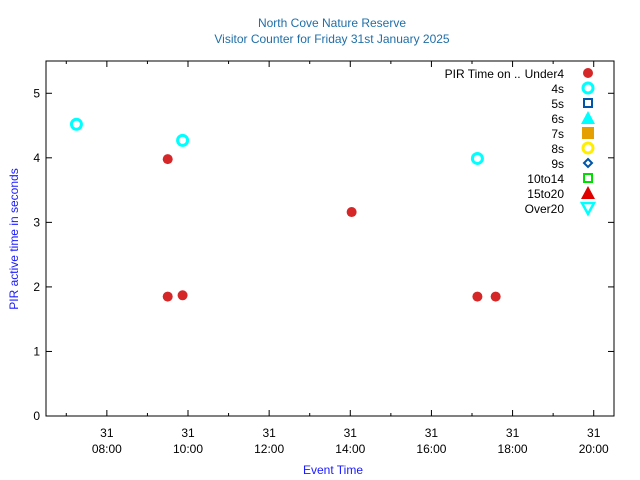 The height and width of the screenshot is (480, 640). I want to click on x-tick-time-label: 20:00, so click(594, 449).